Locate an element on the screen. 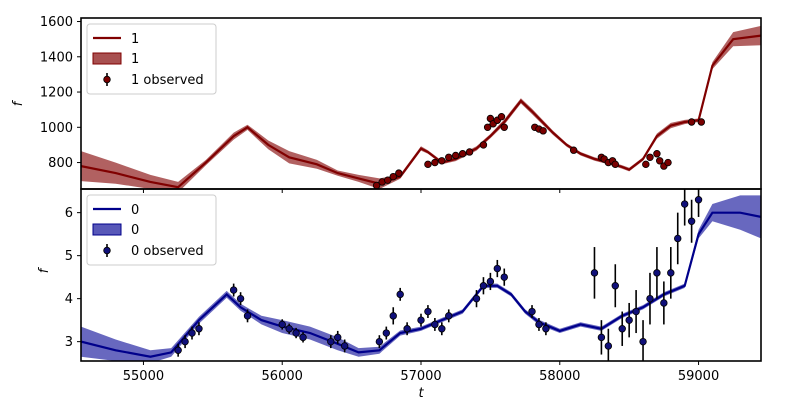 This screenshot has height=404, width=800. top-ytick-label: 1200 is located at coordinates (56, 93).